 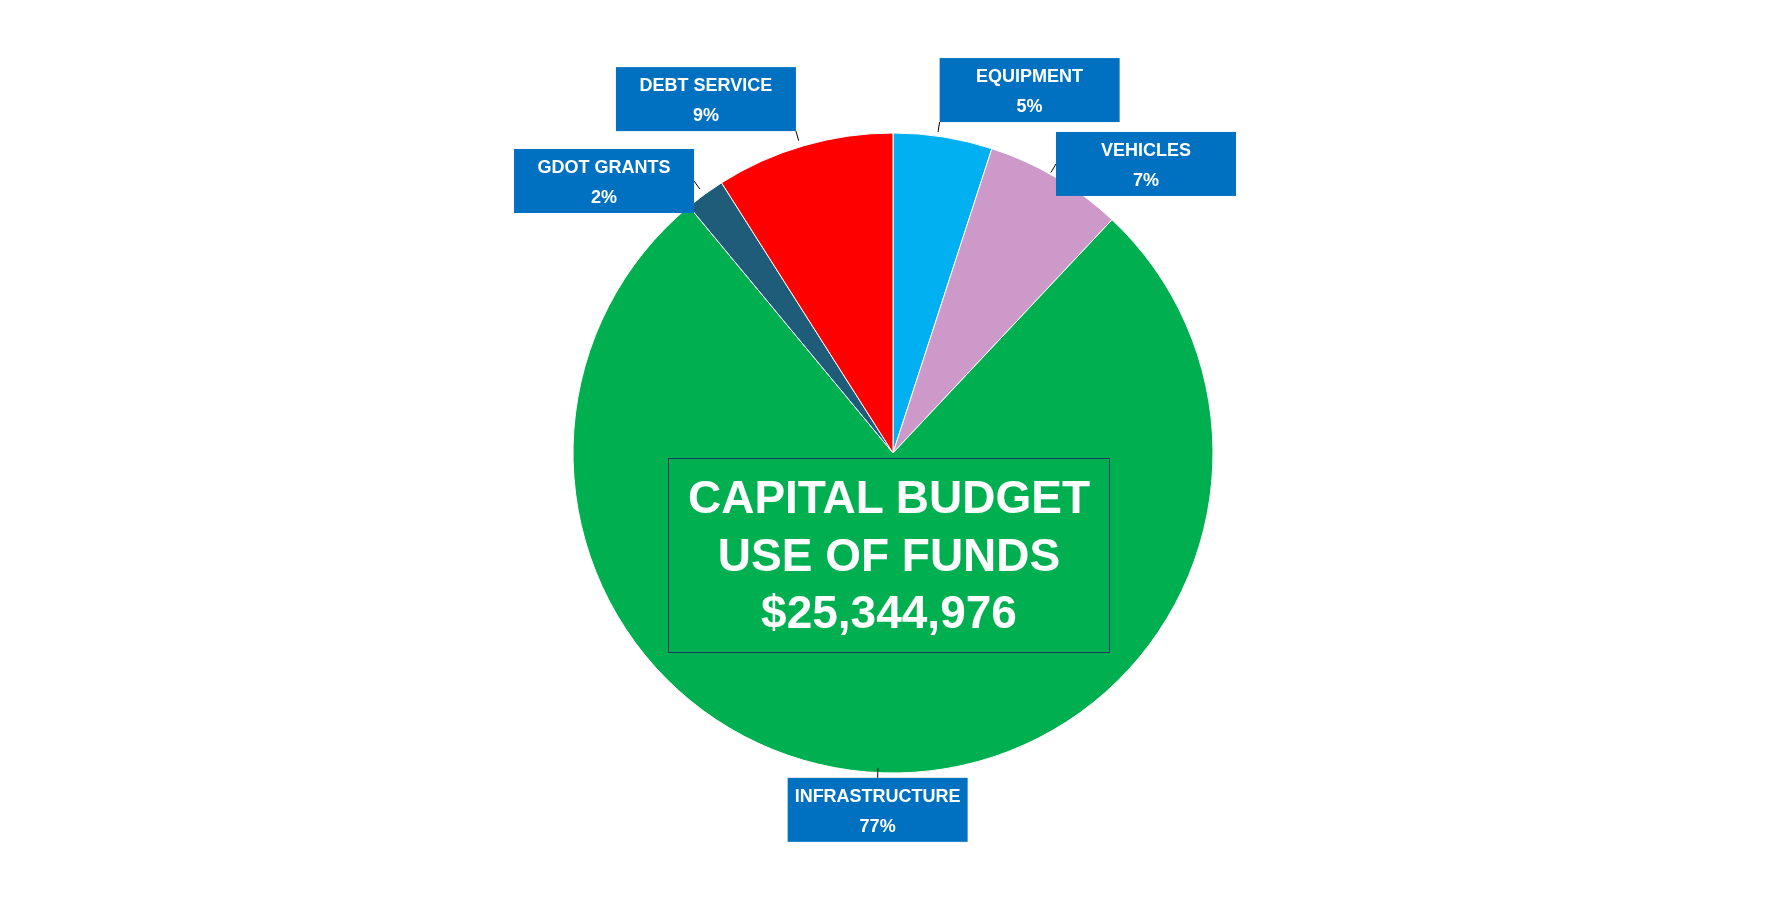 I want to click on slice-label: GDOT GRANTS, so click(x=604, y=167).